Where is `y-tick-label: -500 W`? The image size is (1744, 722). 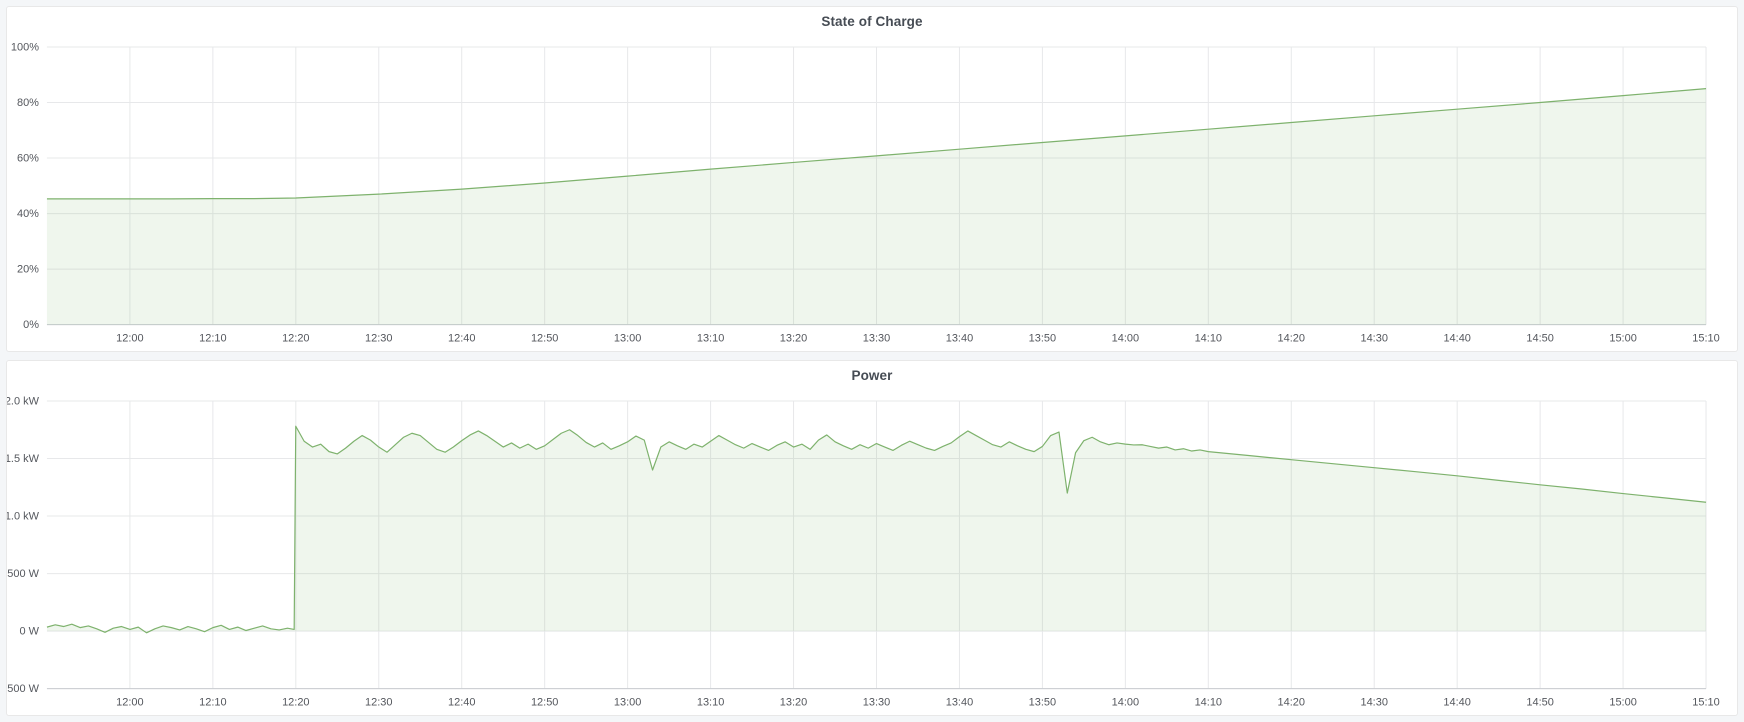
y-tick-label: -500 W is located at coordinates (23, 689).